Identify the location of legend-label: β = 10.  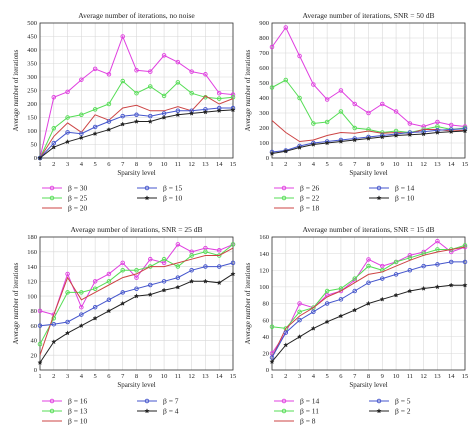
(173, 198).